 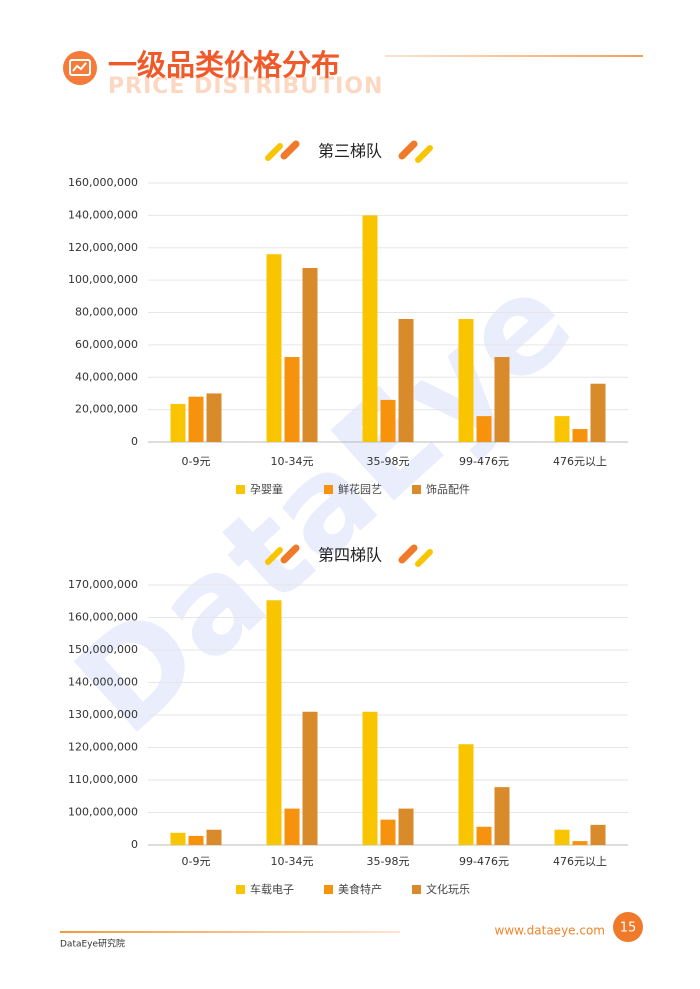 I want to click on footer-org: DataEye研究院, so click(x=92, y=944).